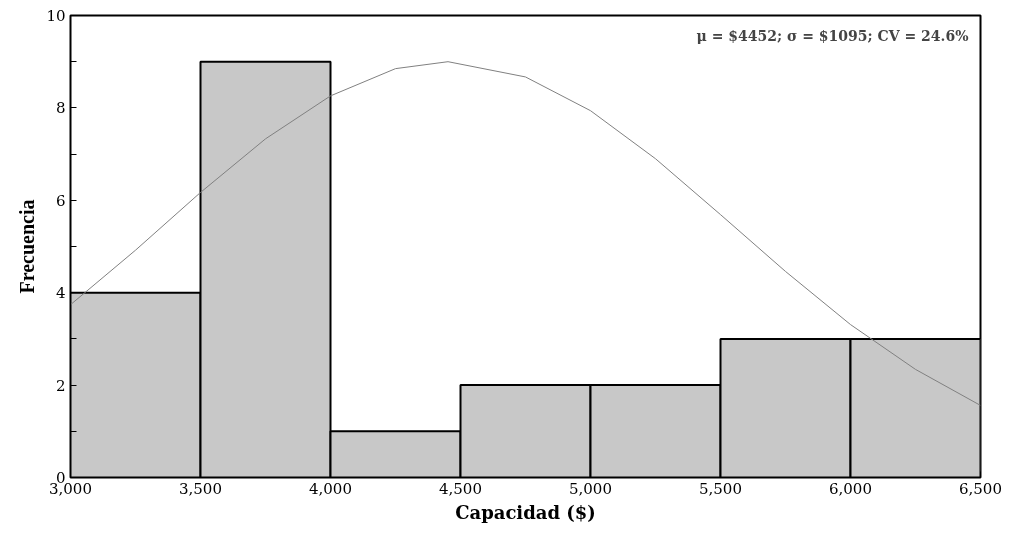 Image resolution: width=1021 pixels, height=533 pixels. Describe the element at coordinates (525, 512) in the screenshot. I see `x-axis-title: Capacidad ($)` at that location.